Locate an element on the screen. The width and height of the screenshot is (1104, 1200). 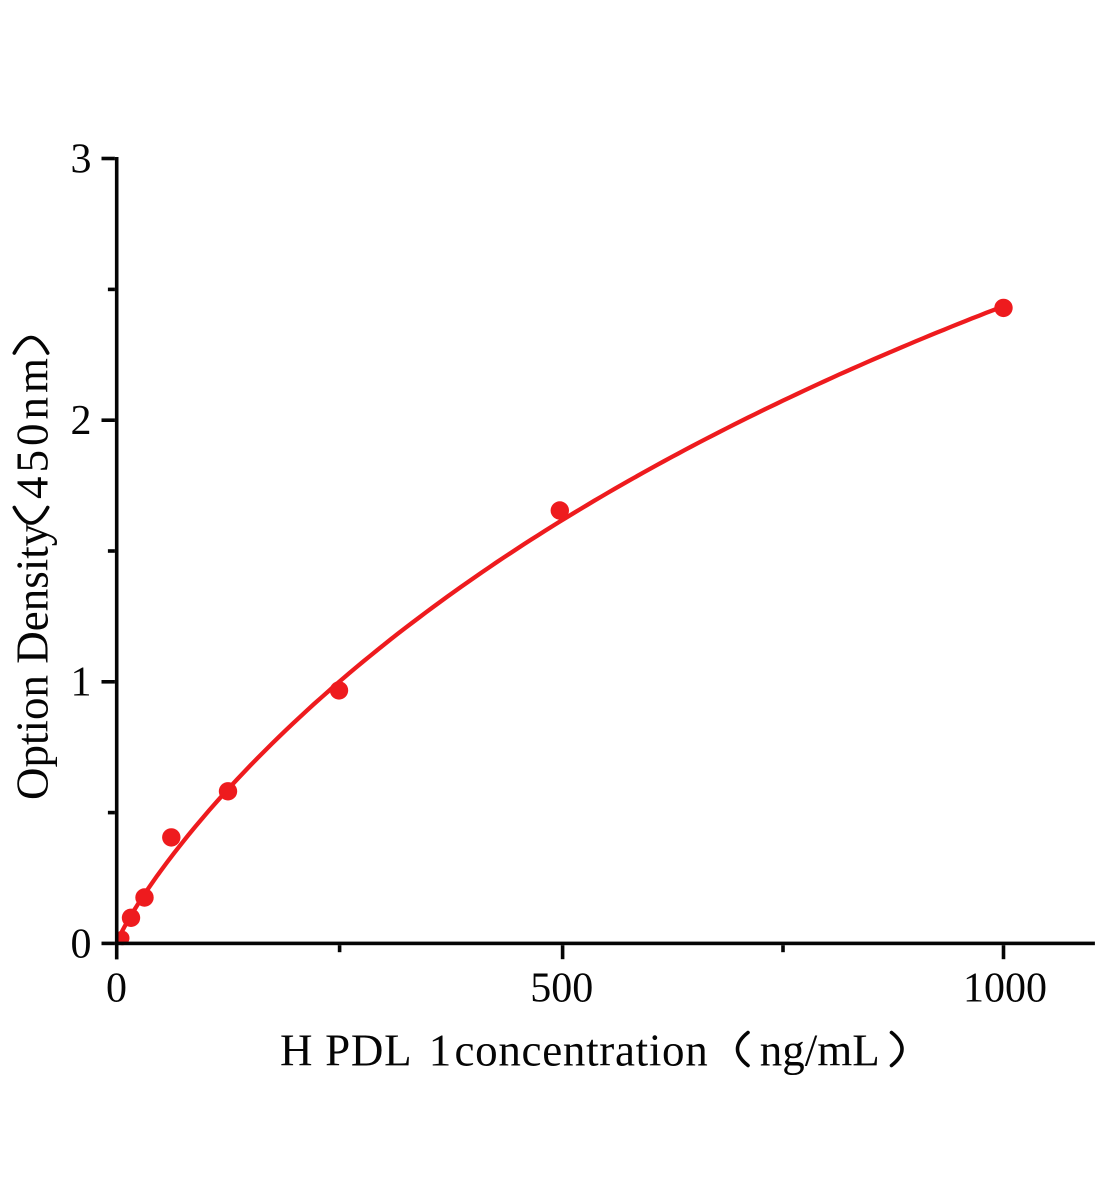
svg-text: 2 is located at coordinates (81, 421).